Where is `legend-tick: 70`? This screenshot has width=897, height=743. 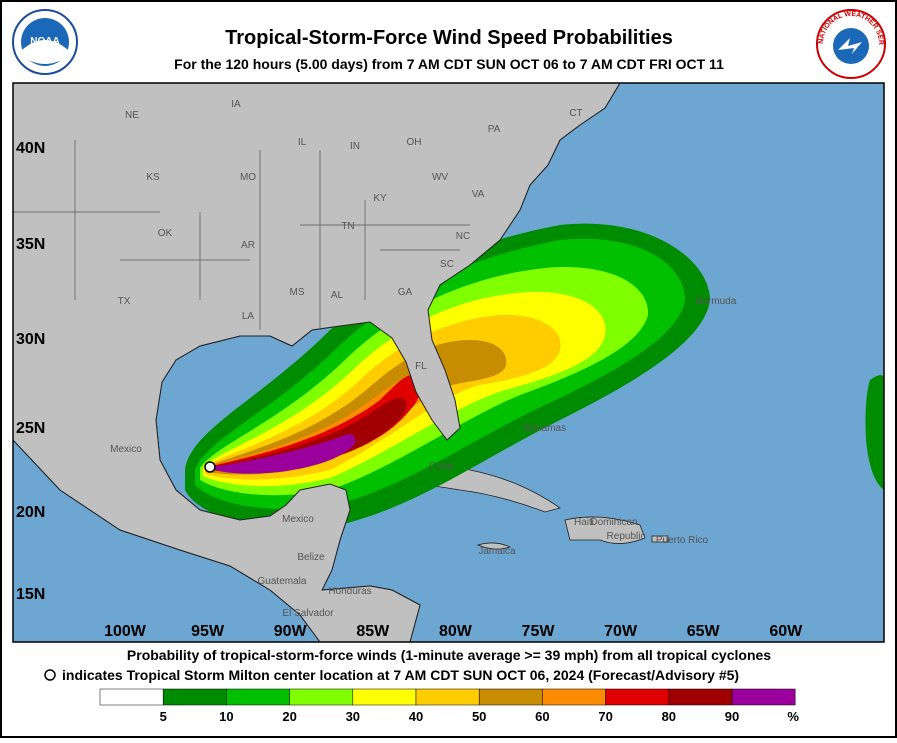
legend-tick: 70 is located at coordinates (605, 716).